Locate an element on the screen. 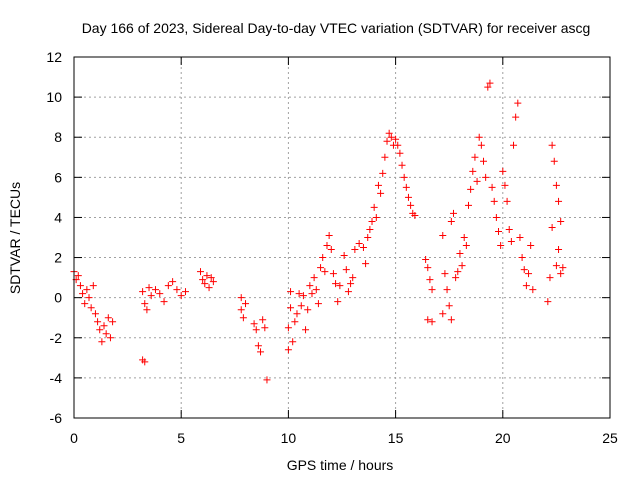  y-tick-label: 2 is located at coordinates (58, 258).